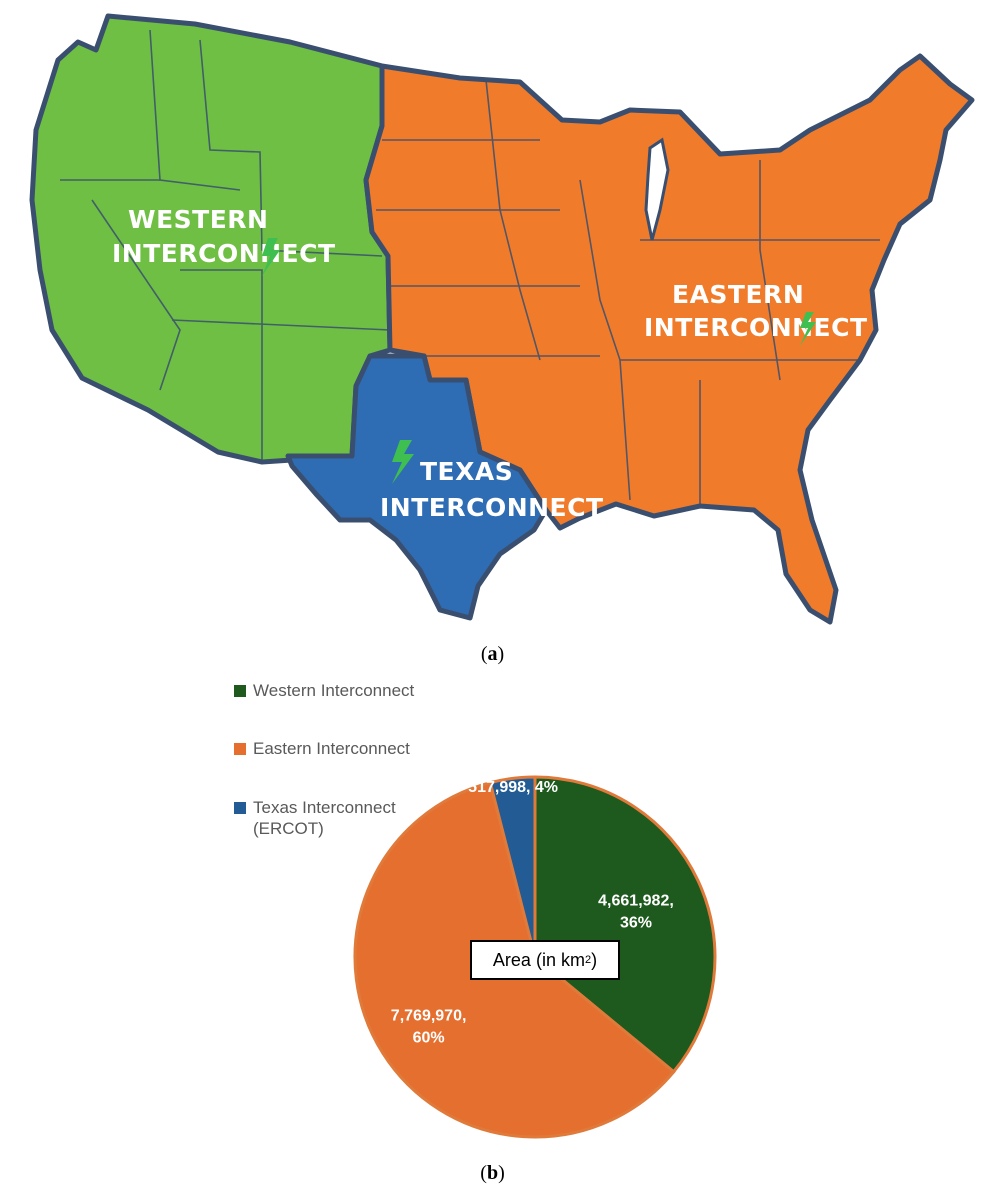 The image size is (985, 1200). I want to click on pie-label-texas-line1: 517,998, 4%, so click(513, 787).